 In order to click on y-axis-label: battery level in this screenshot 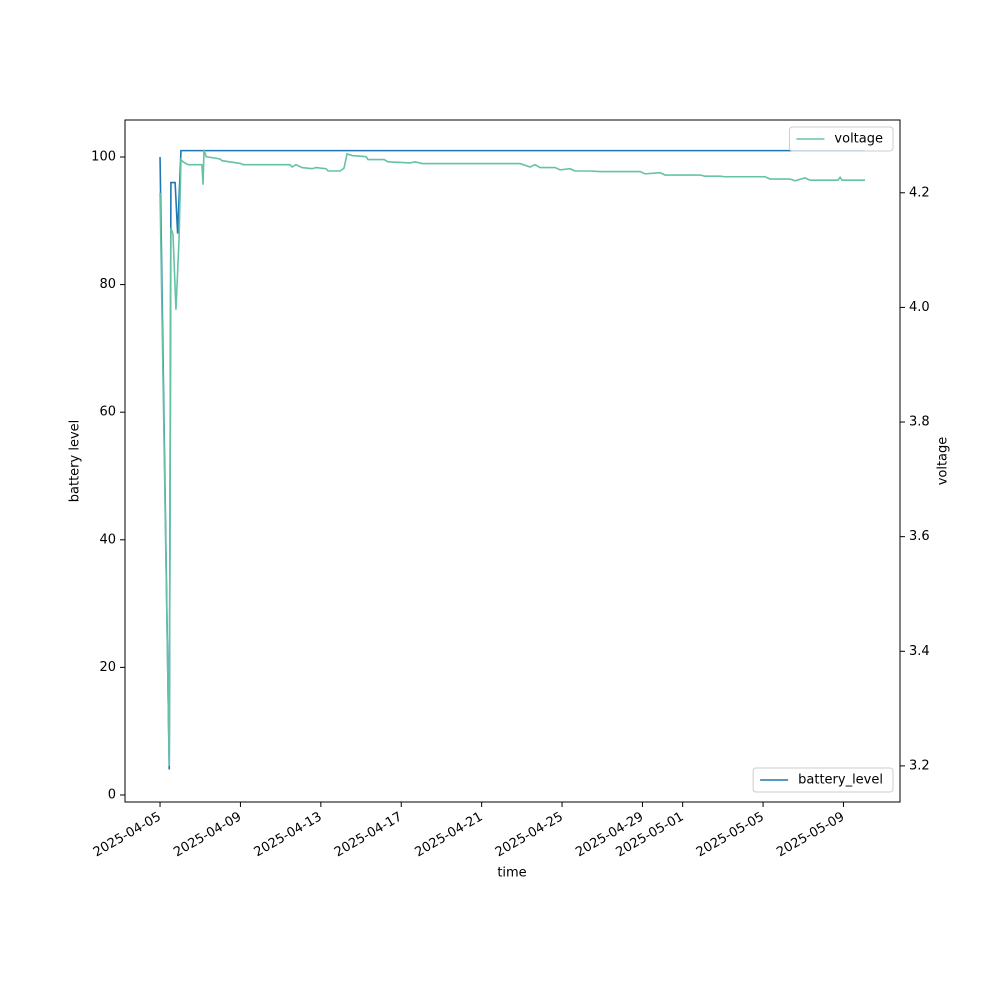, I will do `click(75, 461)`.